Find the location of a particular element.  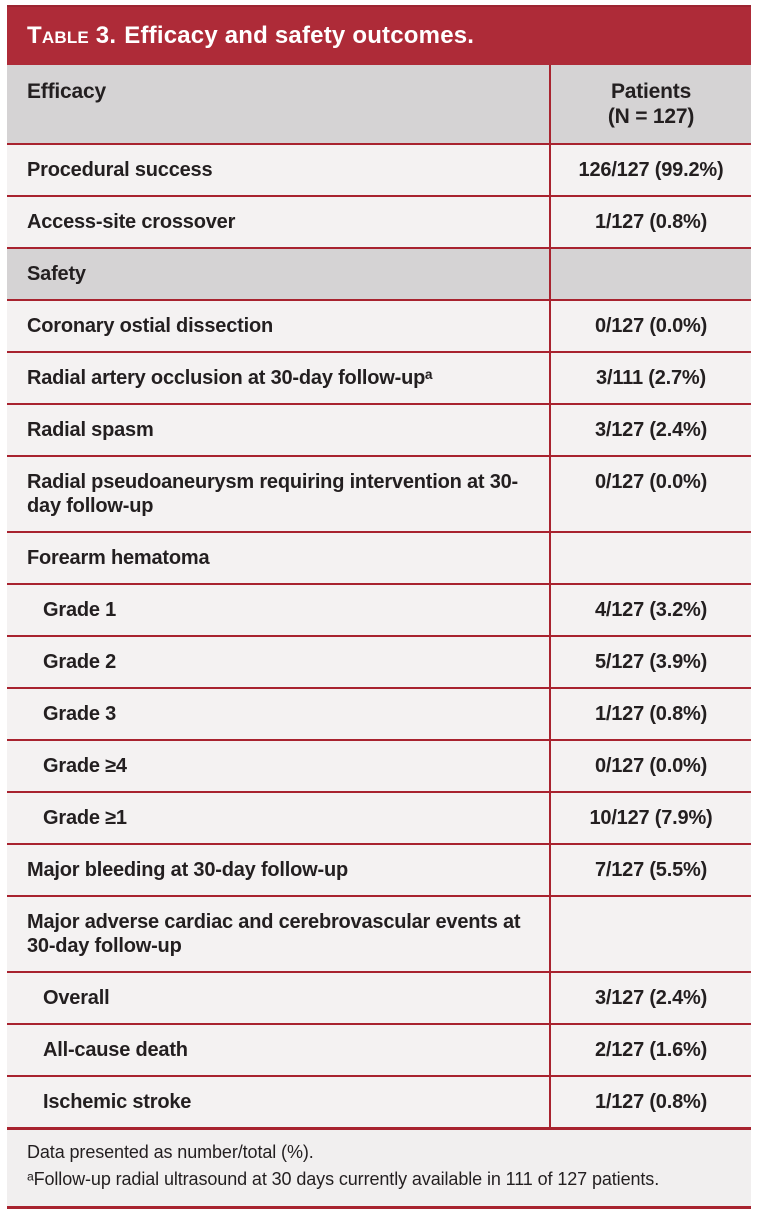

subrow-label: All-cause death is located at coordinates (278, 1049).